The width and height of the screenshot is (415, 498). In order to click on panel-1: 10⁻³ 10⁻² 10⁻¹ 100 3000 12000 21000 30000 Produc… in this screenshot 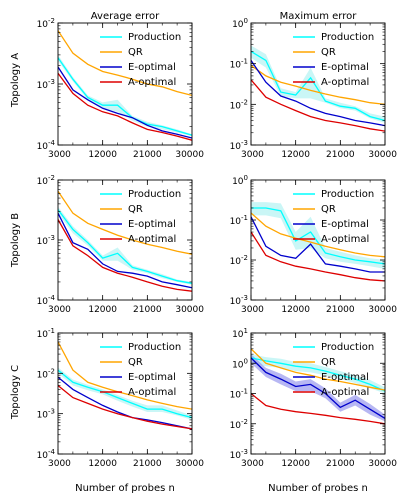, I will do `click(314, 88)`.